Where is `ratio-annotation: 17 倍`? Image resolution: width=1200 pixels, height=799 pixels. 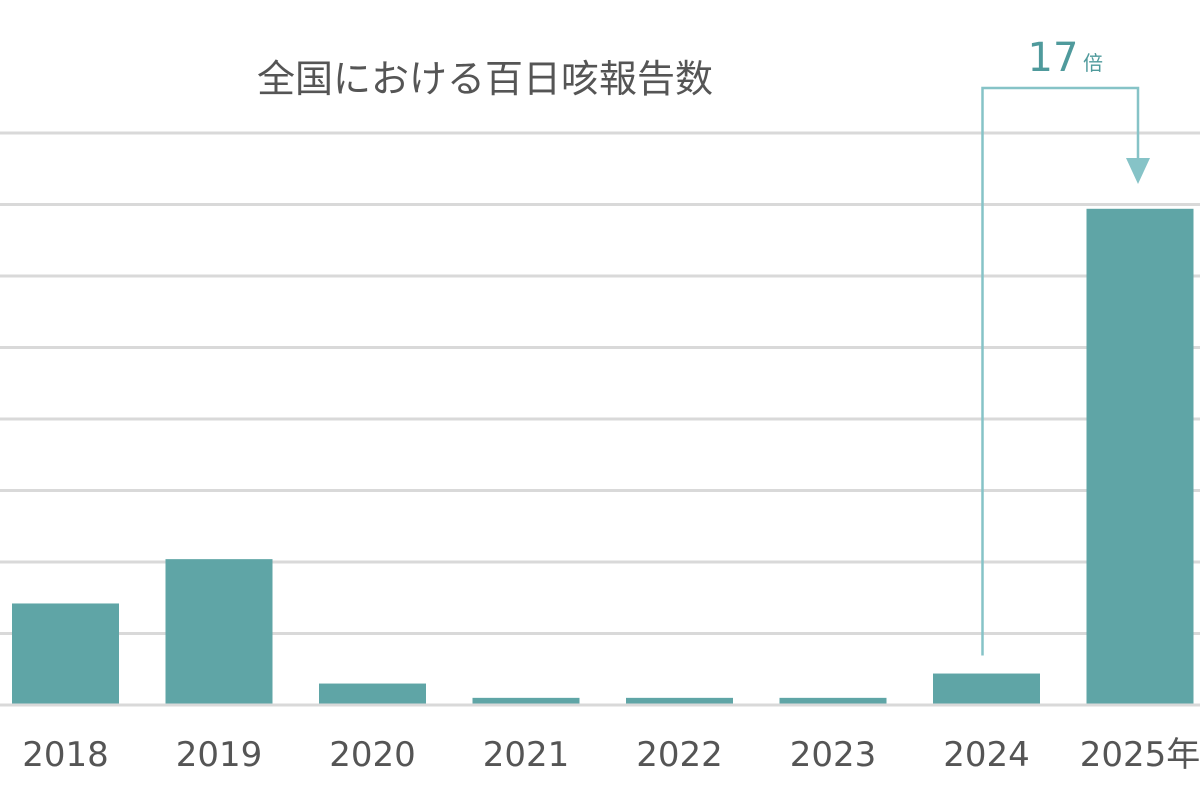
ratio-annotation: 17 倍 is located at coordinates (1065, 345).